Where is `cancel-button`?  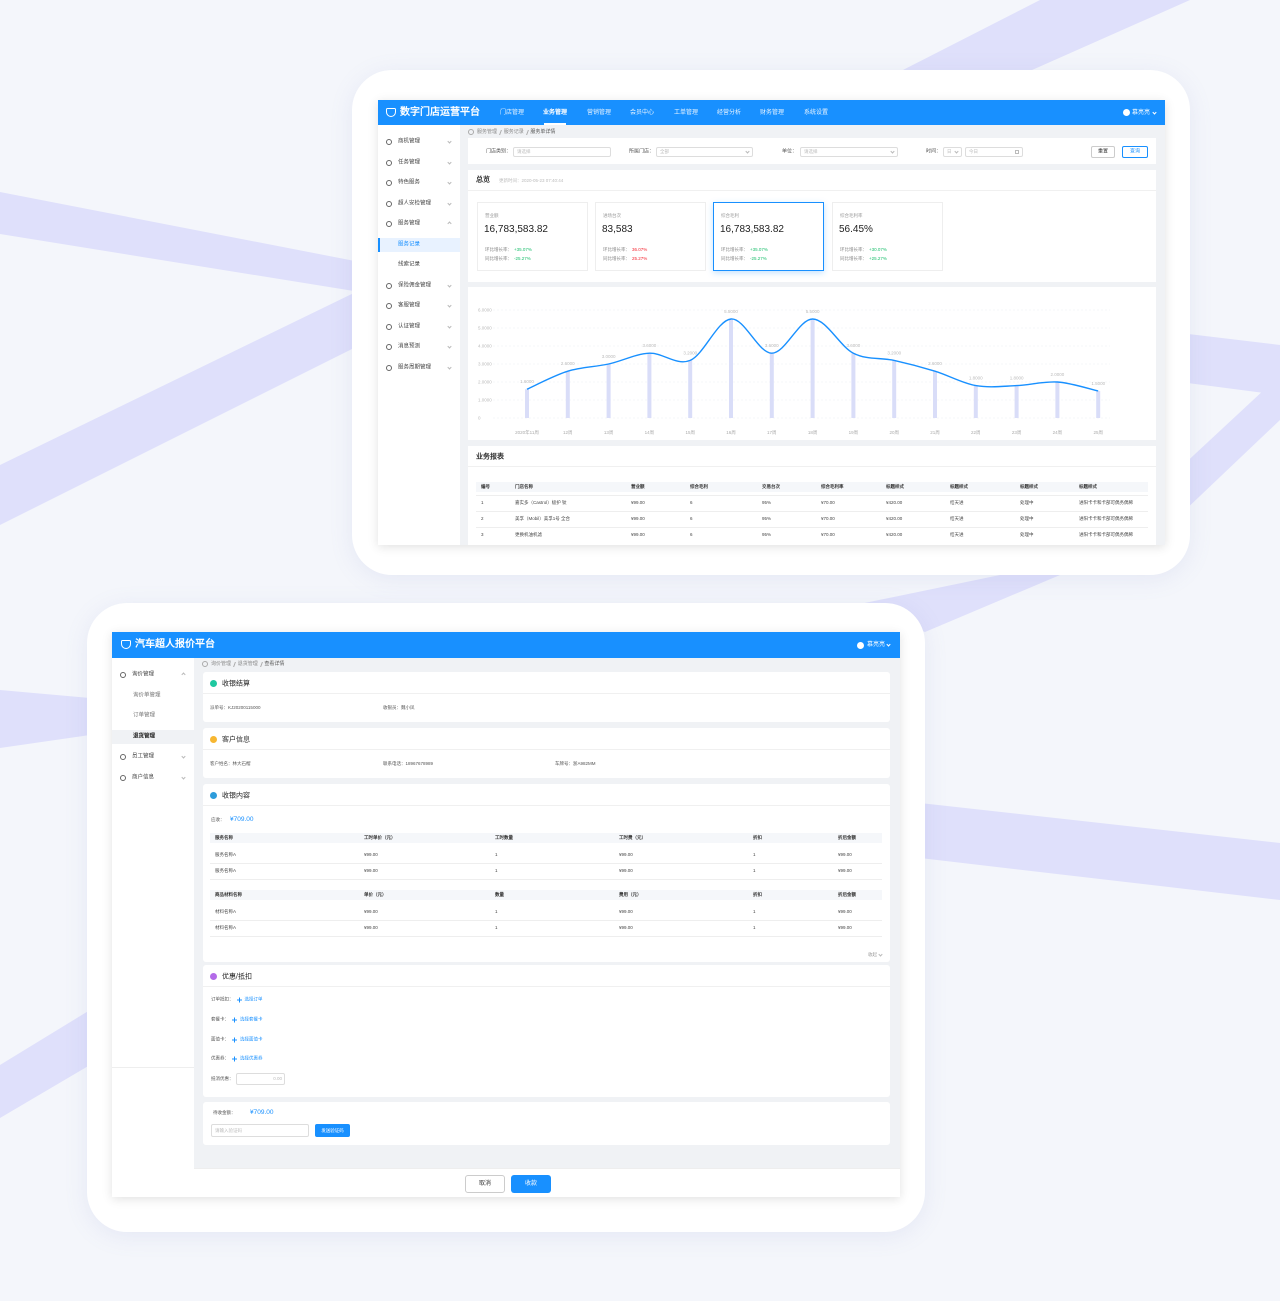 cancel-button is located at coordinates (485, 1184).